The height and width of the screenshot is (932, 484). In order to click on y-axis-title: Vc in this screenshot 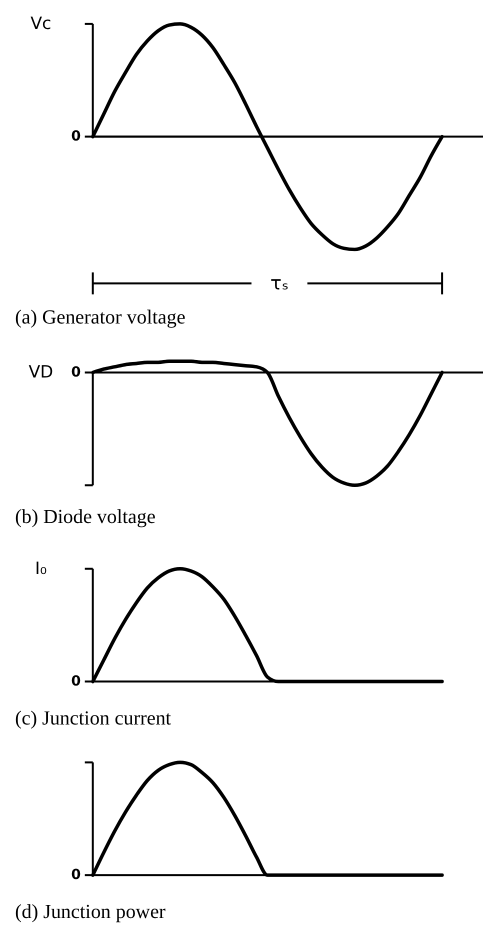, I will do `click(41, 22)`.